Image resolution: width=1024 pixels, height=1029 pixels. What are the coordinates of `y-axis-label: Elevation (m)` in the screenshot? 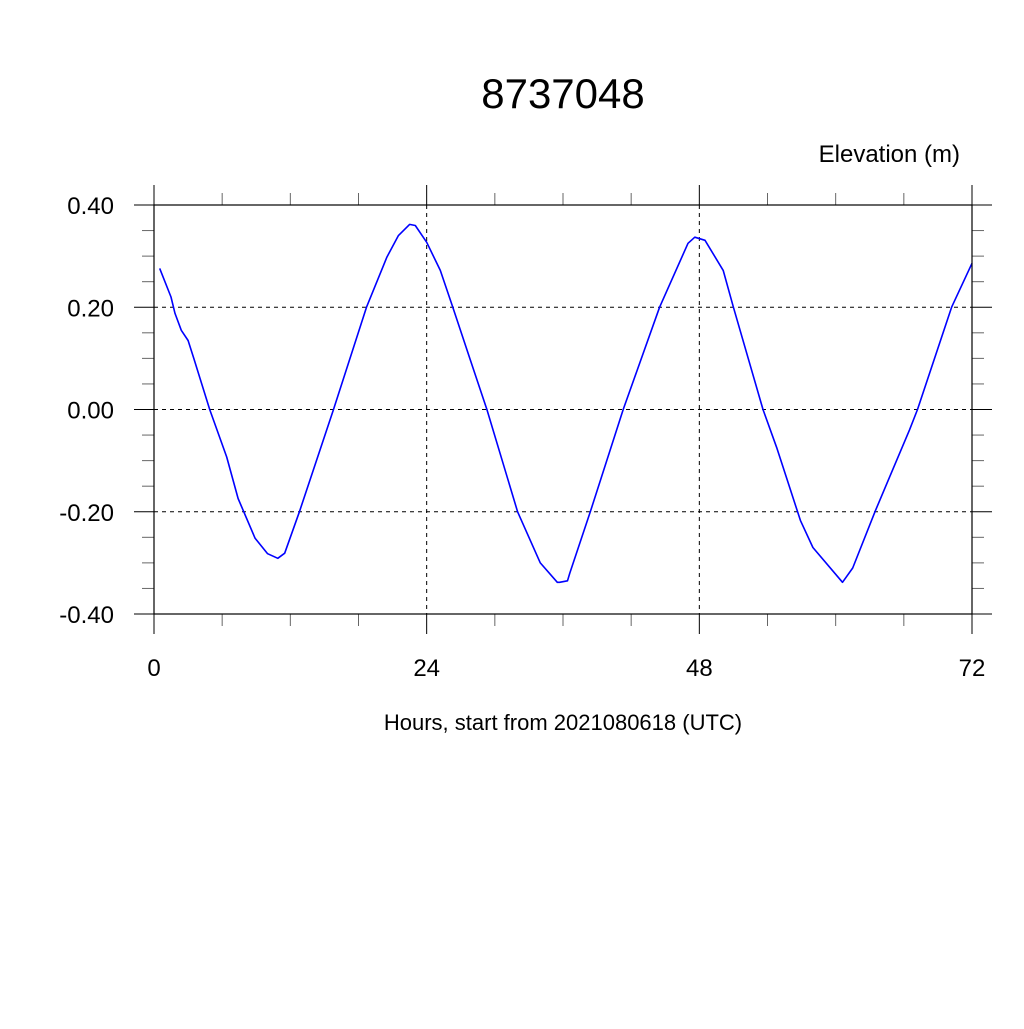 It's located at (889, 154).